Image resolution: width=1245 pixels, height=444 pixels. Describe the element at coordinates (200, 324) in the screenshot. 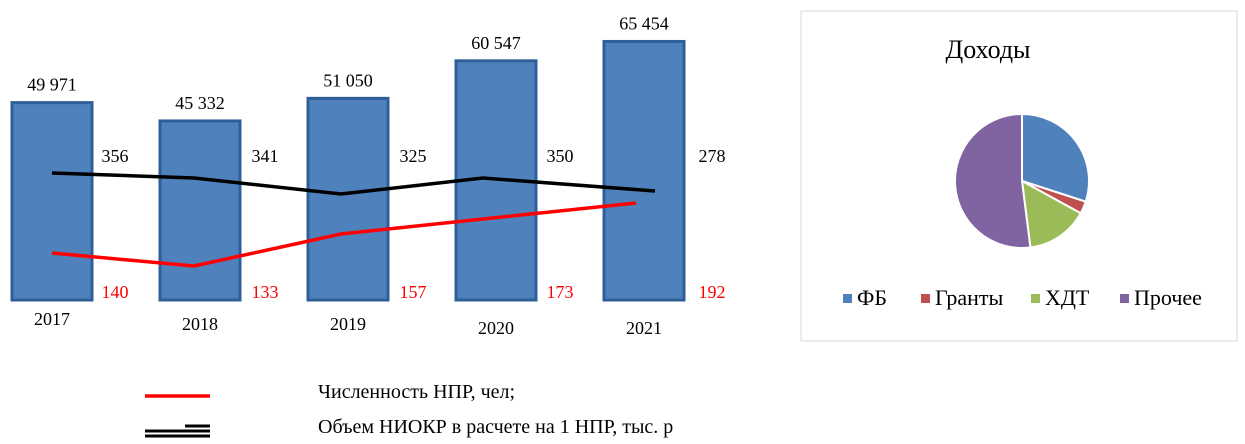

I see `category-label-2018: 2018` at that location.